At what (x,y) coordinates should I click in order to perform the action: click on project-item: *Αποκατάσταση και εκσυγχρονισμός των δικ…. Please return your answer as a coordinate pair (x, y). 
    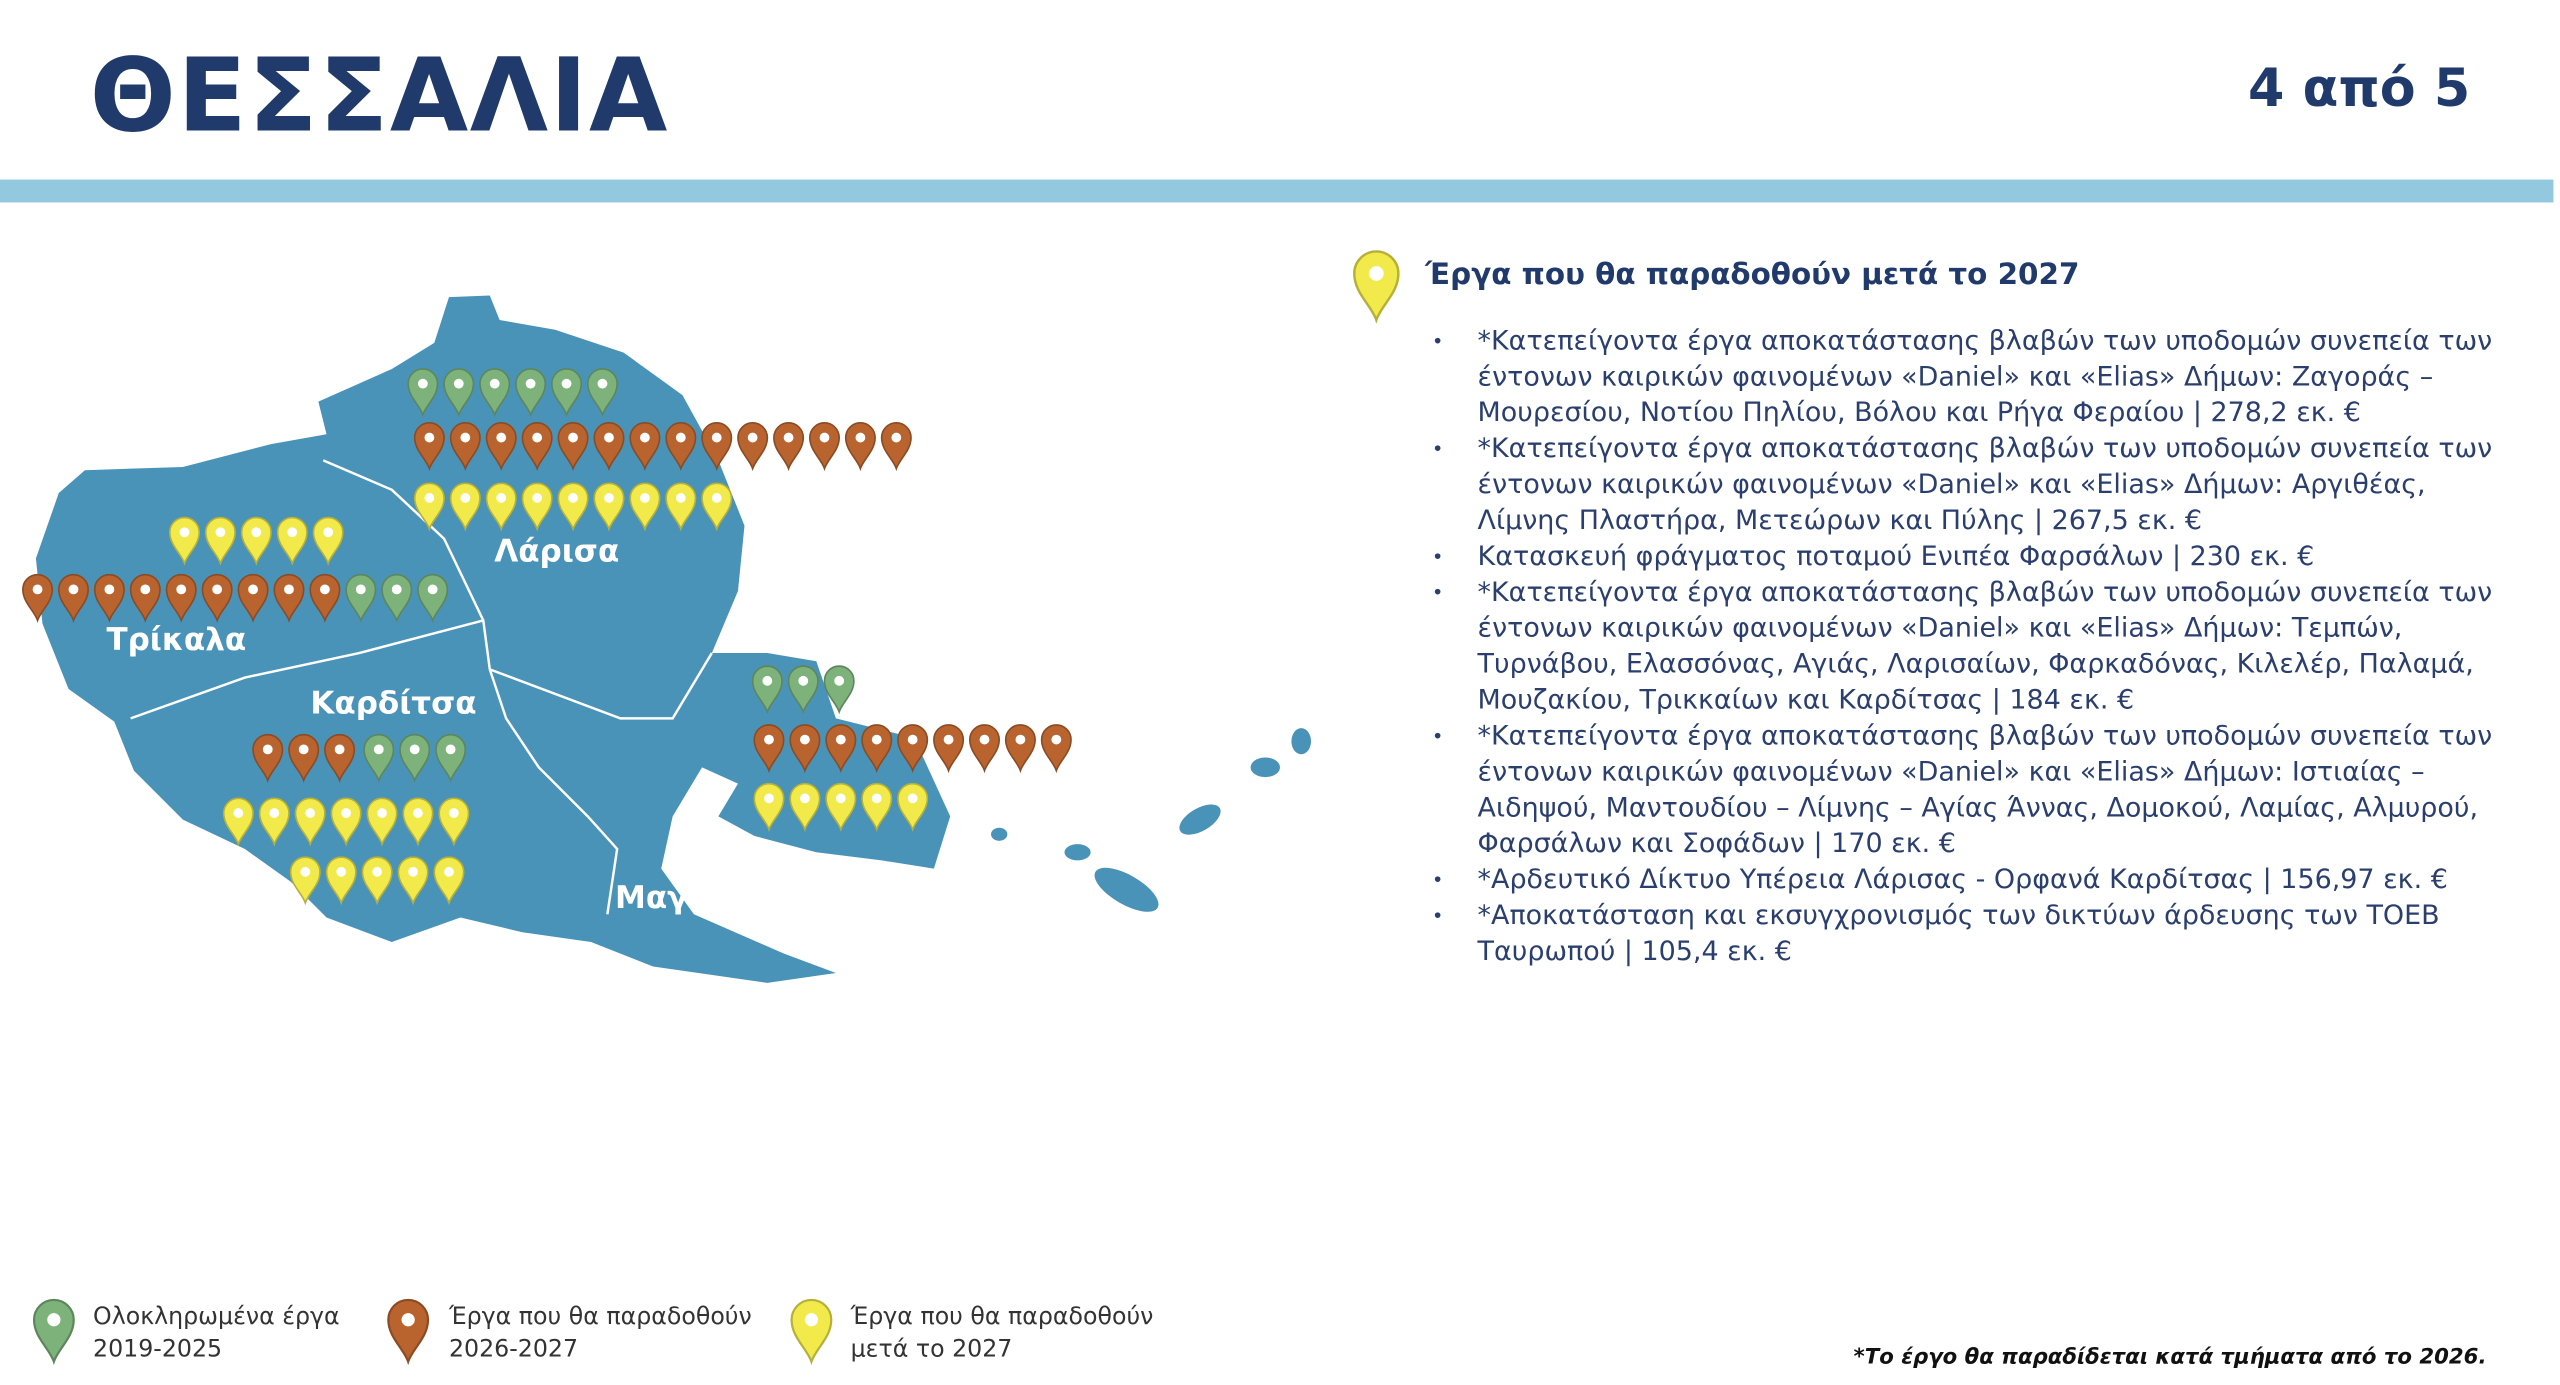
    Looking at the image, I should click on (1977, 934).